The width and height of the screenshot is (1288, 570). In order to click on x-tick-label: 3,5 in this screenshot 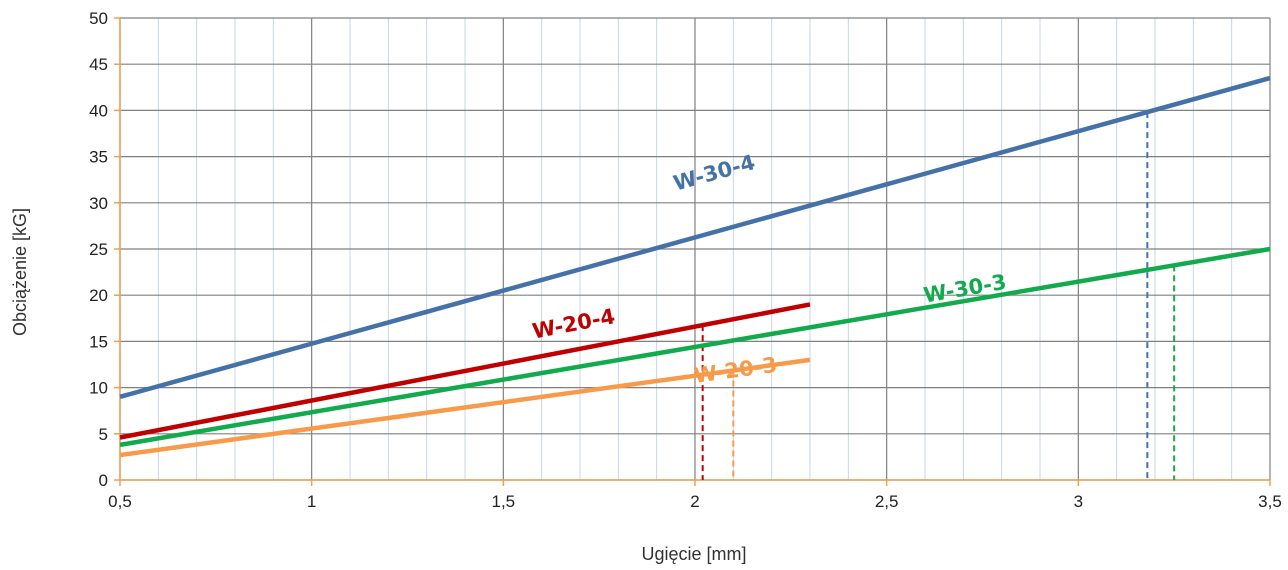, I will do `click(1270, 501)`.